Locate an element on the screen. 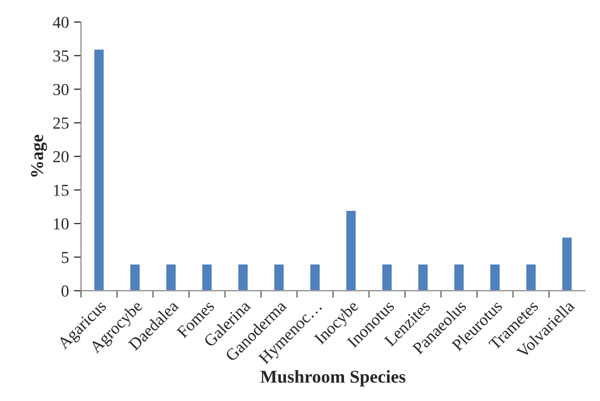 The width and height of the screenshot is (600, 401). y-tick-label: 25 is located at coordinates (61, 123).